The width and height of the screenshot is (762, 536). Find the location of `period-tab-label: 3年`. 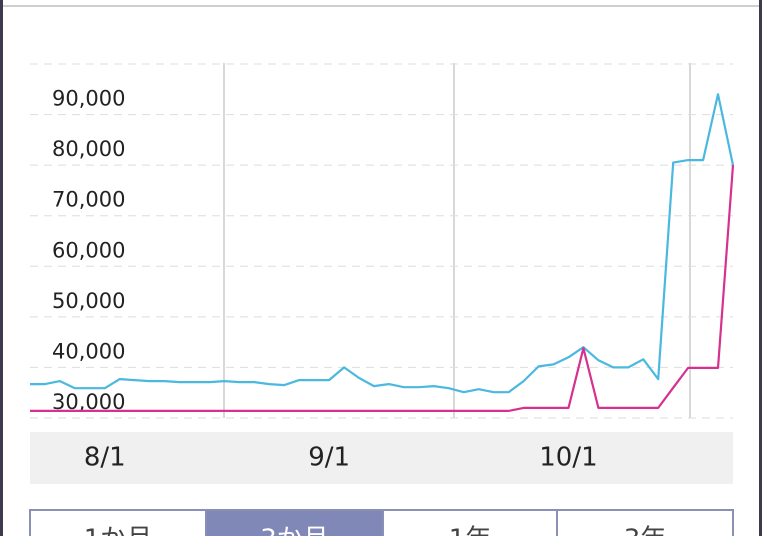

period-tab-label: 3年 is located at coordinates (645, 530).